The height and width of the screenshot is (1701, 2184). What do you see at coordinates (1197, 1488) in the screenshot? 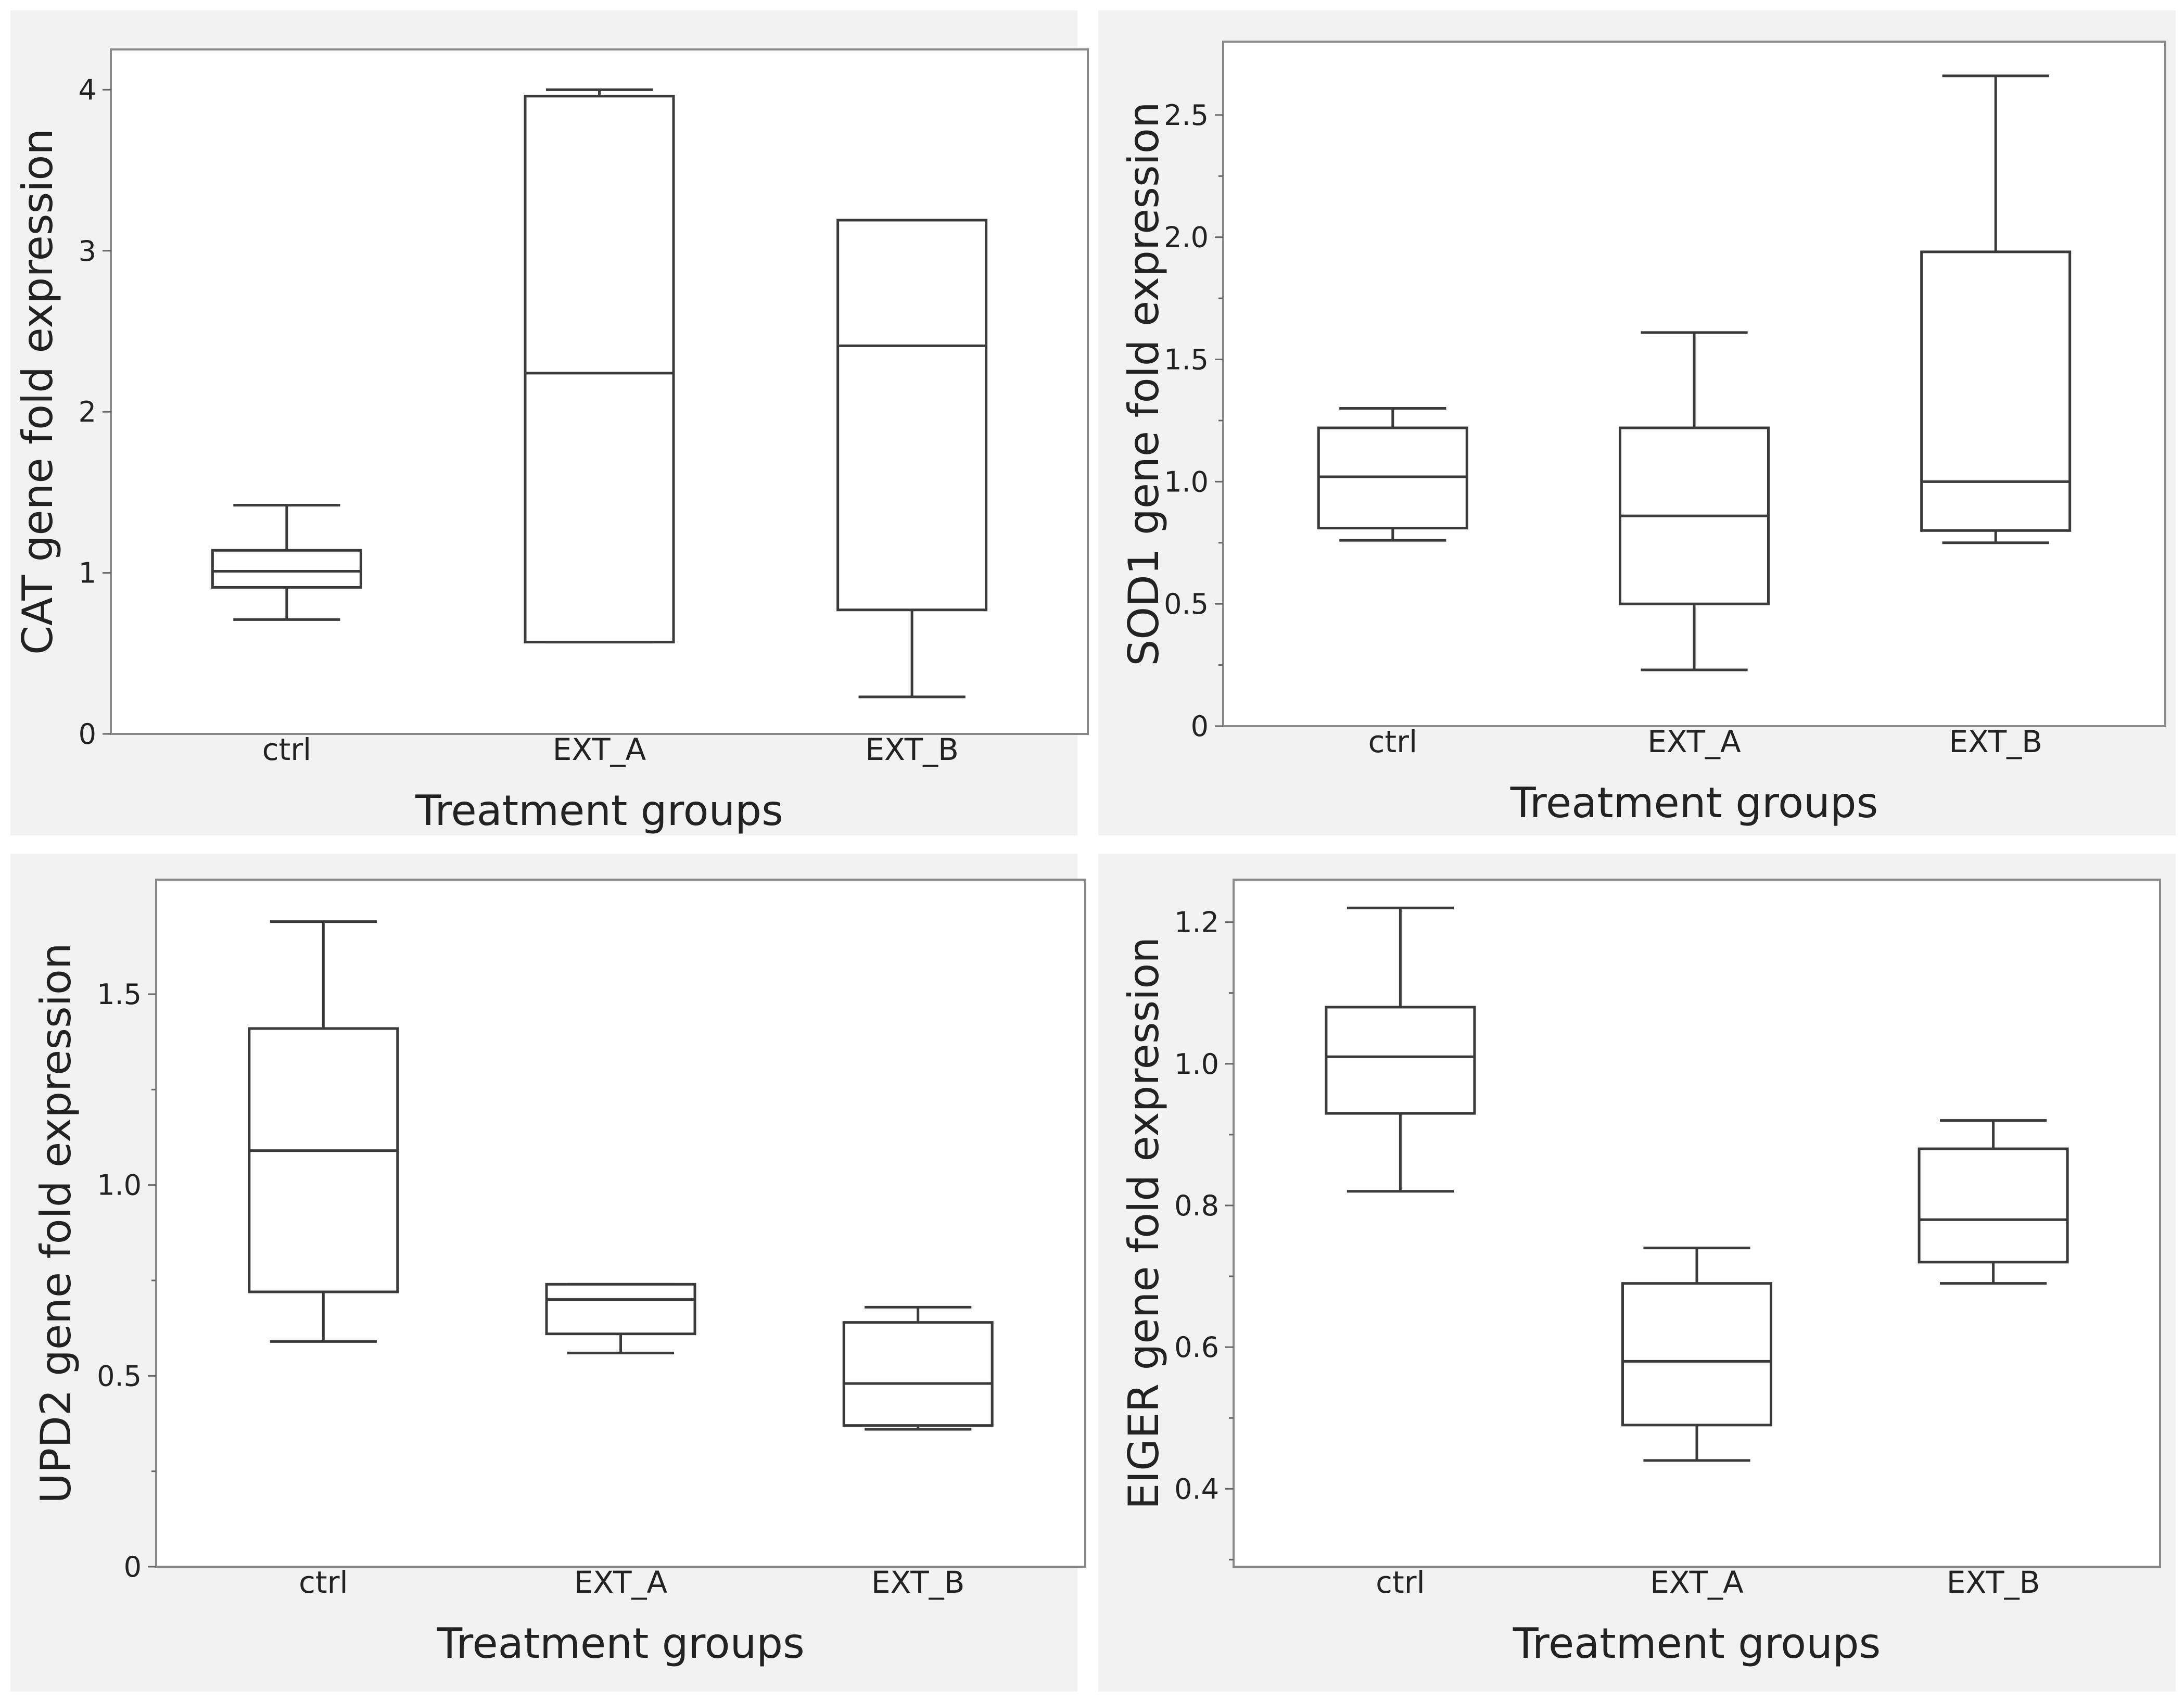
I see `y-tick-label: 0.4` at bounding box center [1197, 1488].